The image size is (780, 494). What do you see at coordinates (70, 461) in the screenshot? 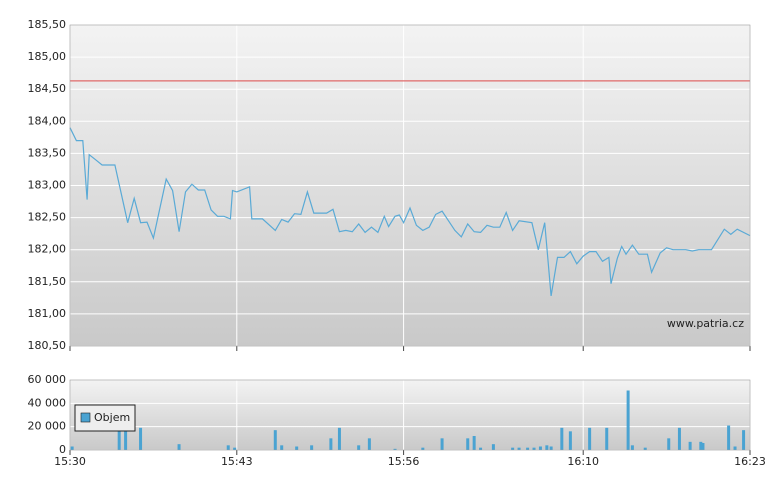
I see `x-tick-label: 15:30` at bounding box center [70, 461].